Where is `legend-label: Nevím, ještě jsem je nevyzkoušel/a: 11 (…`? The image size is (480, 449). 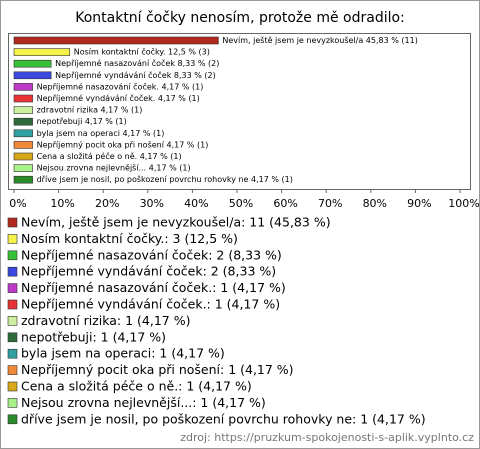 legend-label: Nevím, ještě jsem je nevyzkoušel/a: 11 (… is located at coordinates (176, 222).